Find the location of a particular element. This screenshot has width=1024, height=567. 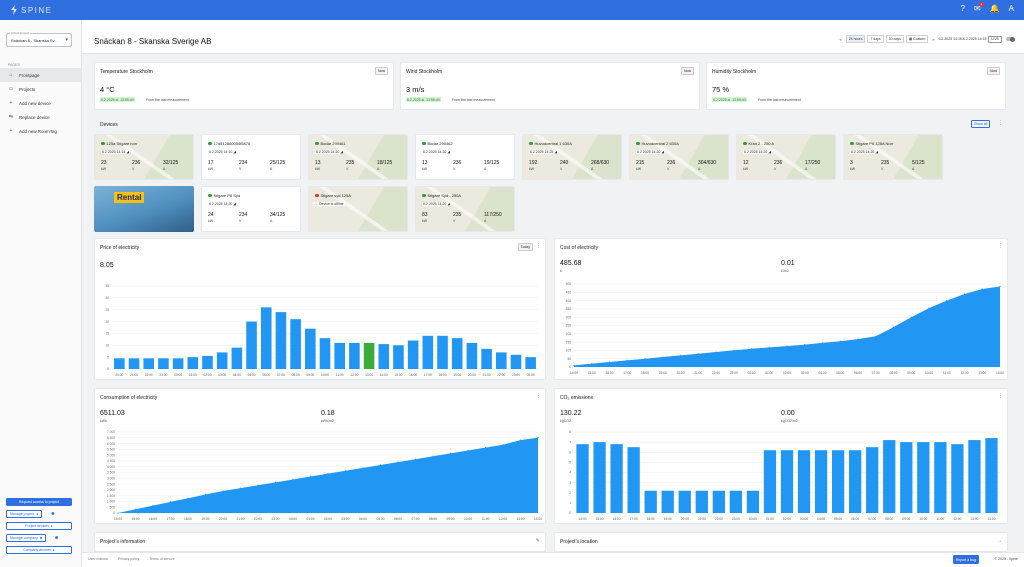

live-toggle is located at coordinates (1010, 39).